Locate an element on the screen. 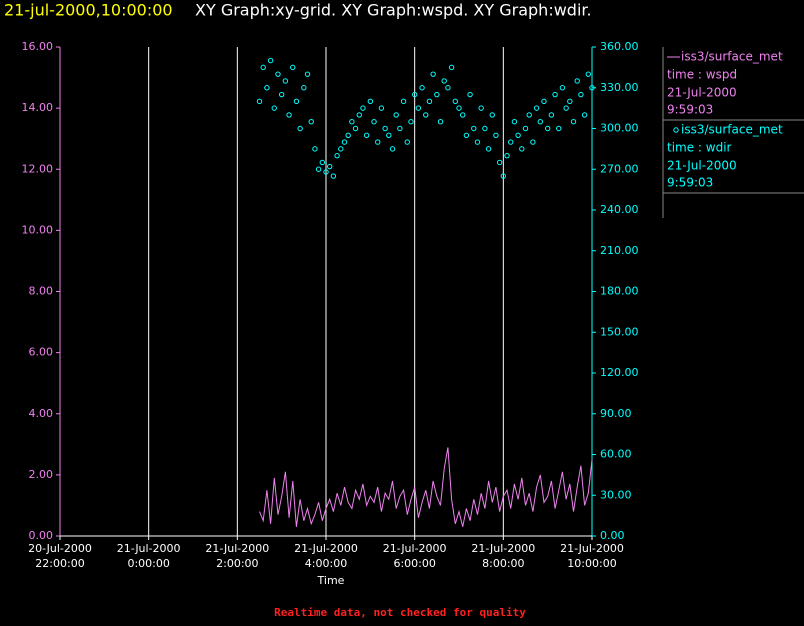  y2-tick-label: 180.00 is located at coordinates (619, 291).